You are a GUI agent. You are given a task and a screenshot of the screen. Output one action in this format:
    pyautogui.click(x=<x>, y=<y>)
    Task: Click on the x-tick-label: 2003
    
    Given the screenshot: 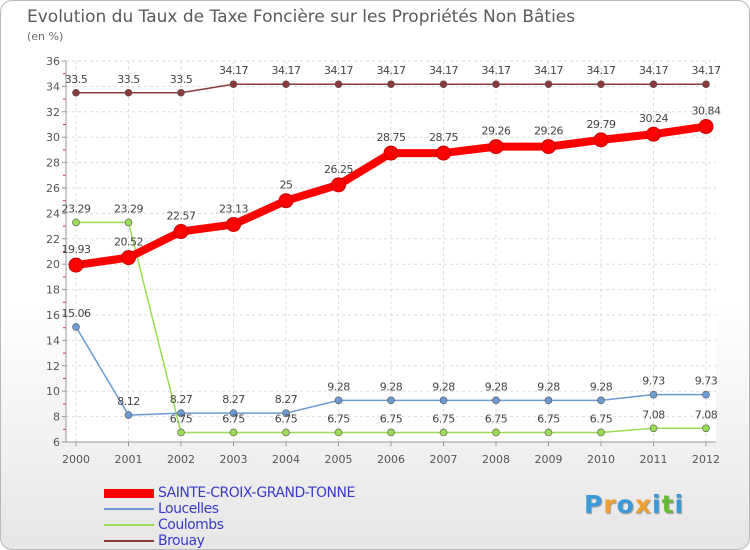 What is the action you would take?
    pyautogui.click(x=234, y=459)
    